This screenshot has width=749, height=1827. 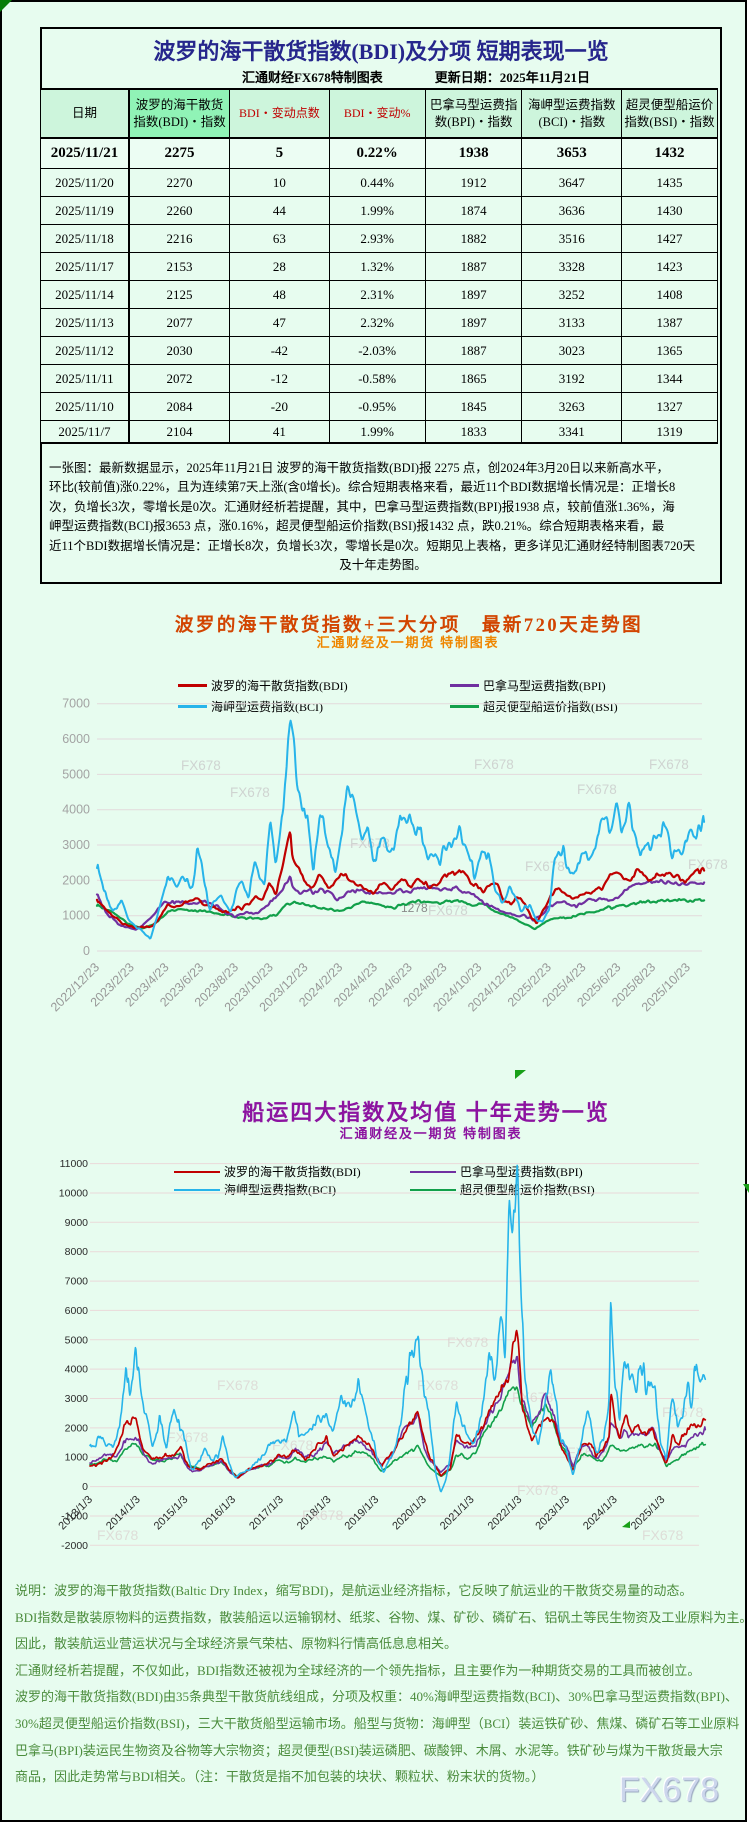 What do you see at coordinates (505, 1513) in the screenshot?
I see `svg-text: 2022/1/3` at bounding box center [505, 1513].